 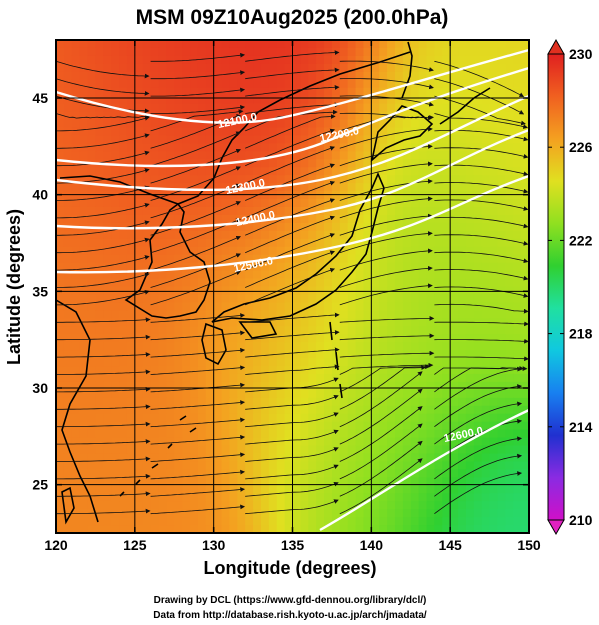 What do you see at coordinates (298, 247) in the screenshot?
I see `coastline-honshu` at bounding box center [298, 247].